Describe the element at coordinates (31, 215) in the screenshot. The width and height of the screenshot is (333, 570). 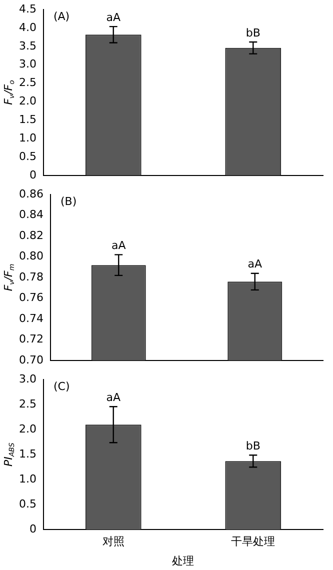
I see `y-tick-label: 0.84` at that location.